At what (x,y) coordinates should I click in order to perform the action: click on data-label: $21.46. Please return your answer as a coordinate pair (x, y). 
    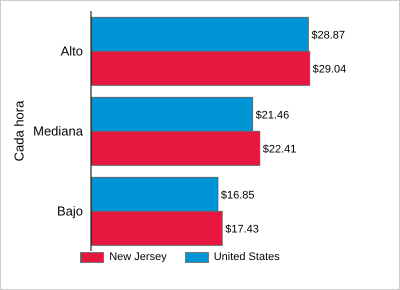
    Looking at the image, I should click on (273, 115).